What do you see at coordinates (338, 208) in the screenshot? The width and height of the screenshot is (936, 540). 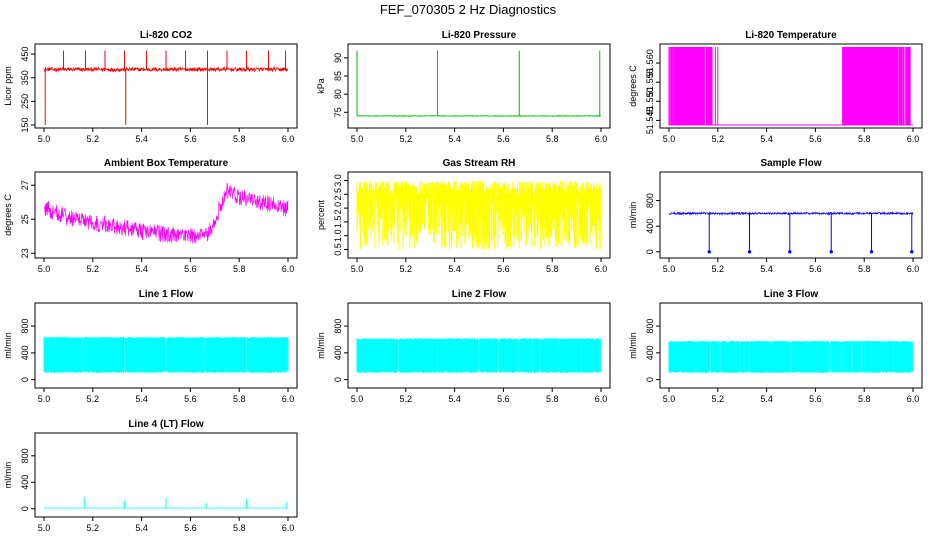 I see `y-tick-label: 2.0` at bounding box center [338, 208].